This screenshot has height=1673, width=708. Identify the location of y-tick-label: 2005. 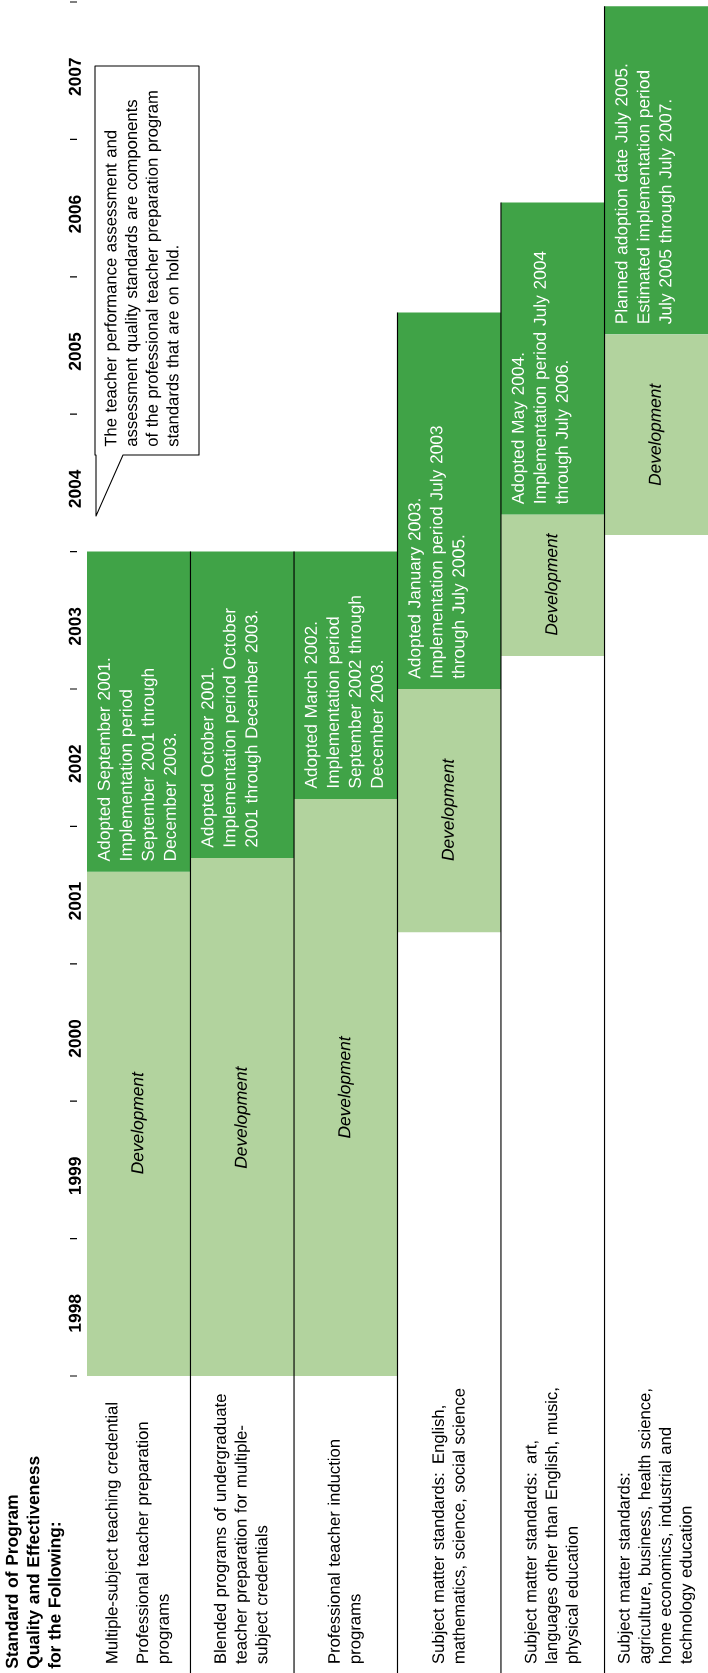
(74, 351).